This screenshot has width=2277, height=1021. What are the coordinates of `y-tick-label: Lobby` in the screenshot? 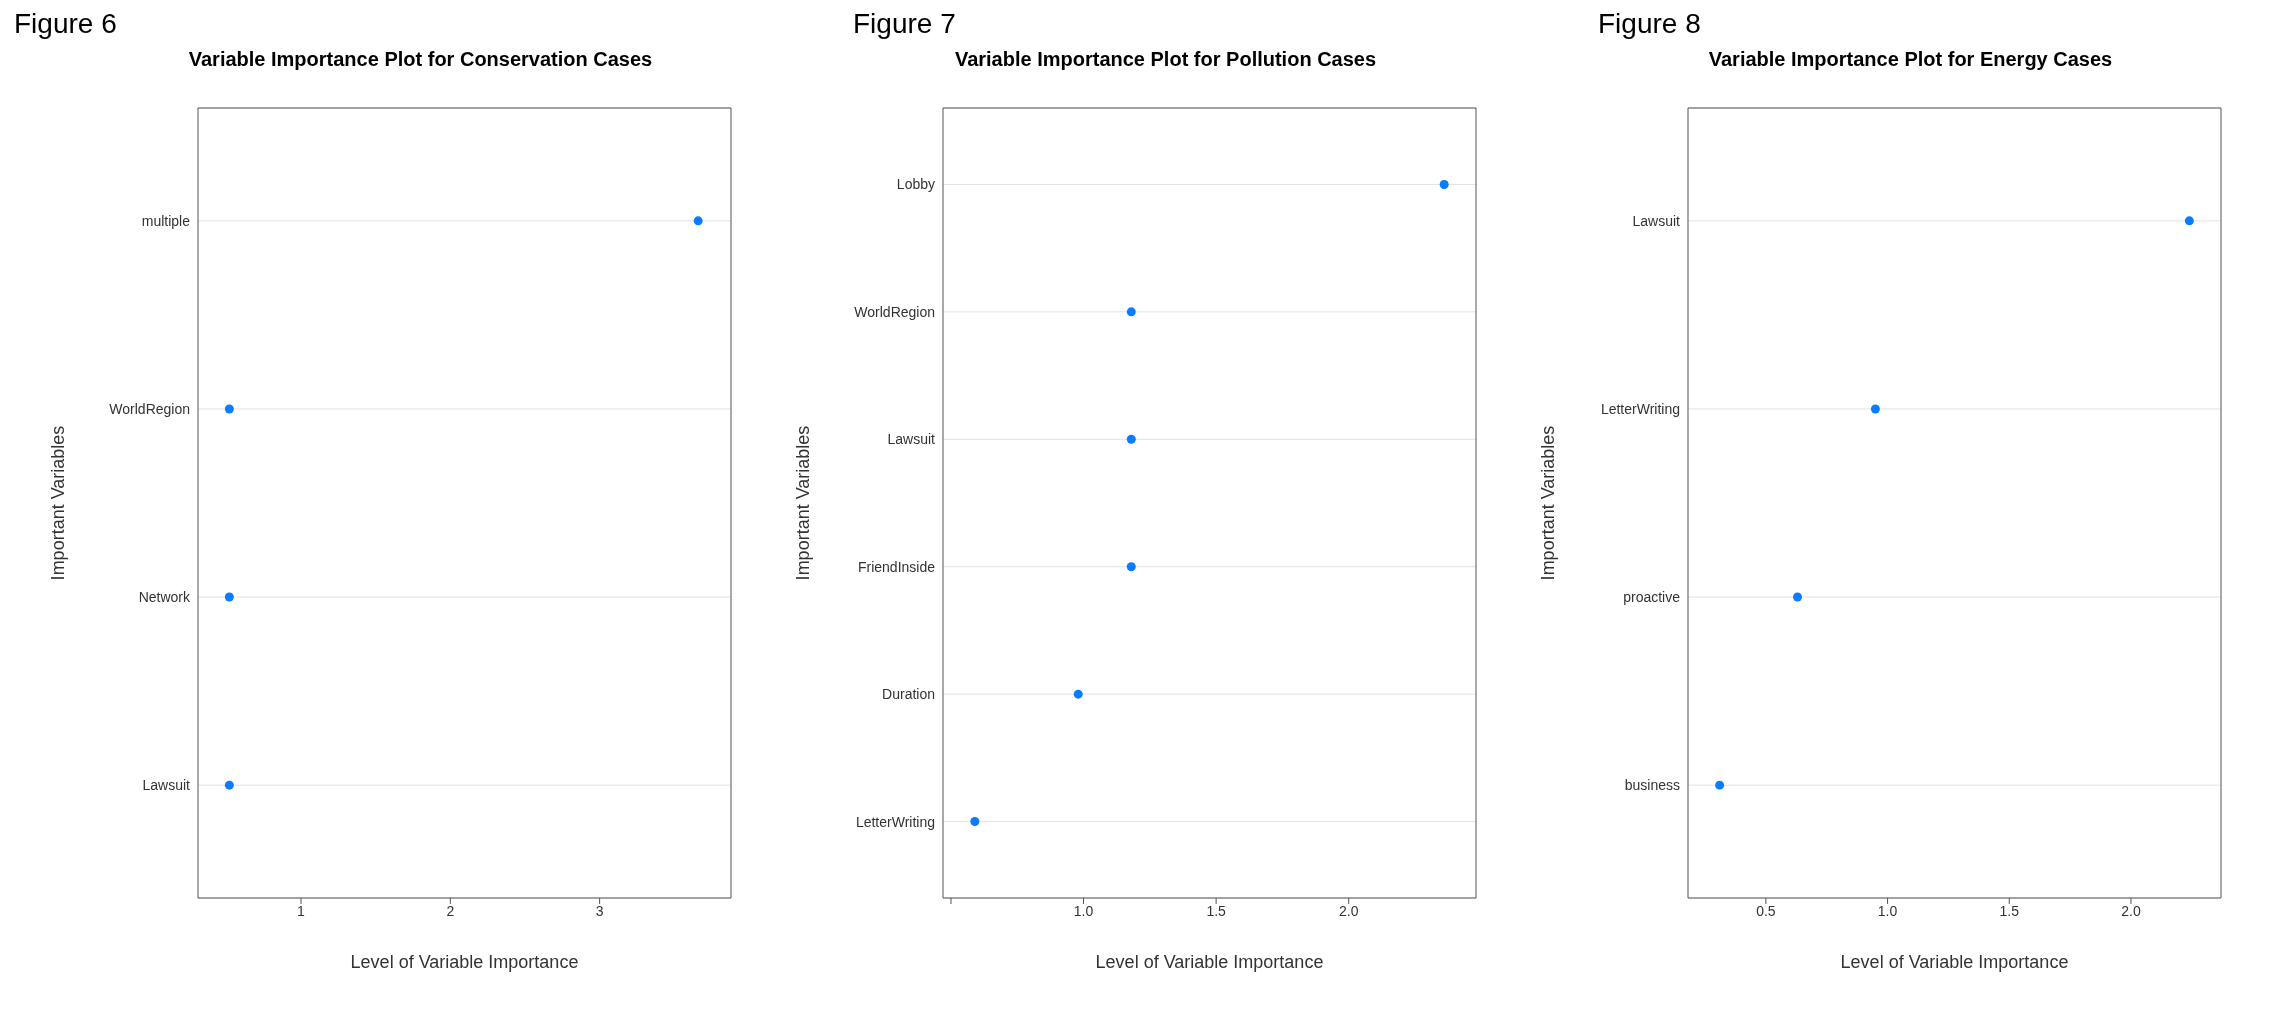 It's located at (915, 184).